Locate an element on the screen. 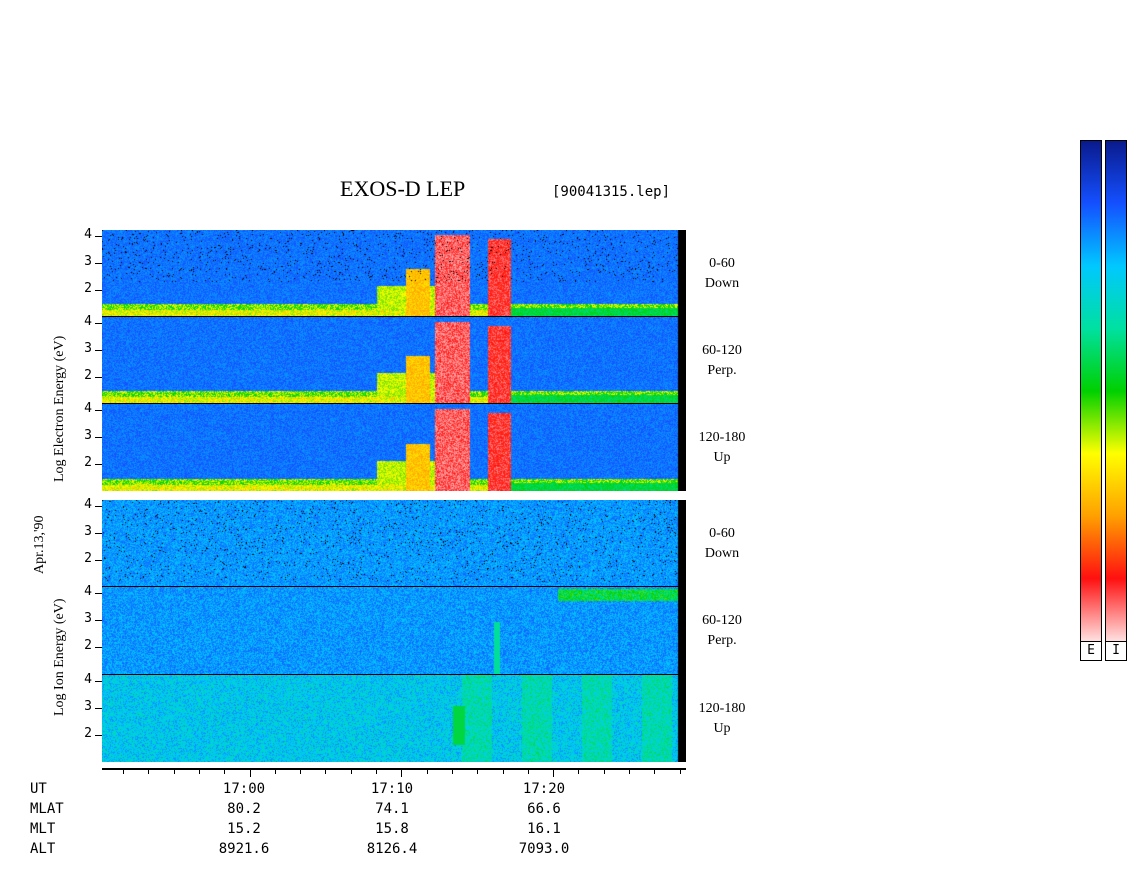 Image resolution: width=1130 pixels, height=875 pixels. x-row-value: 8126.4 is located at coordinates (392, 849).